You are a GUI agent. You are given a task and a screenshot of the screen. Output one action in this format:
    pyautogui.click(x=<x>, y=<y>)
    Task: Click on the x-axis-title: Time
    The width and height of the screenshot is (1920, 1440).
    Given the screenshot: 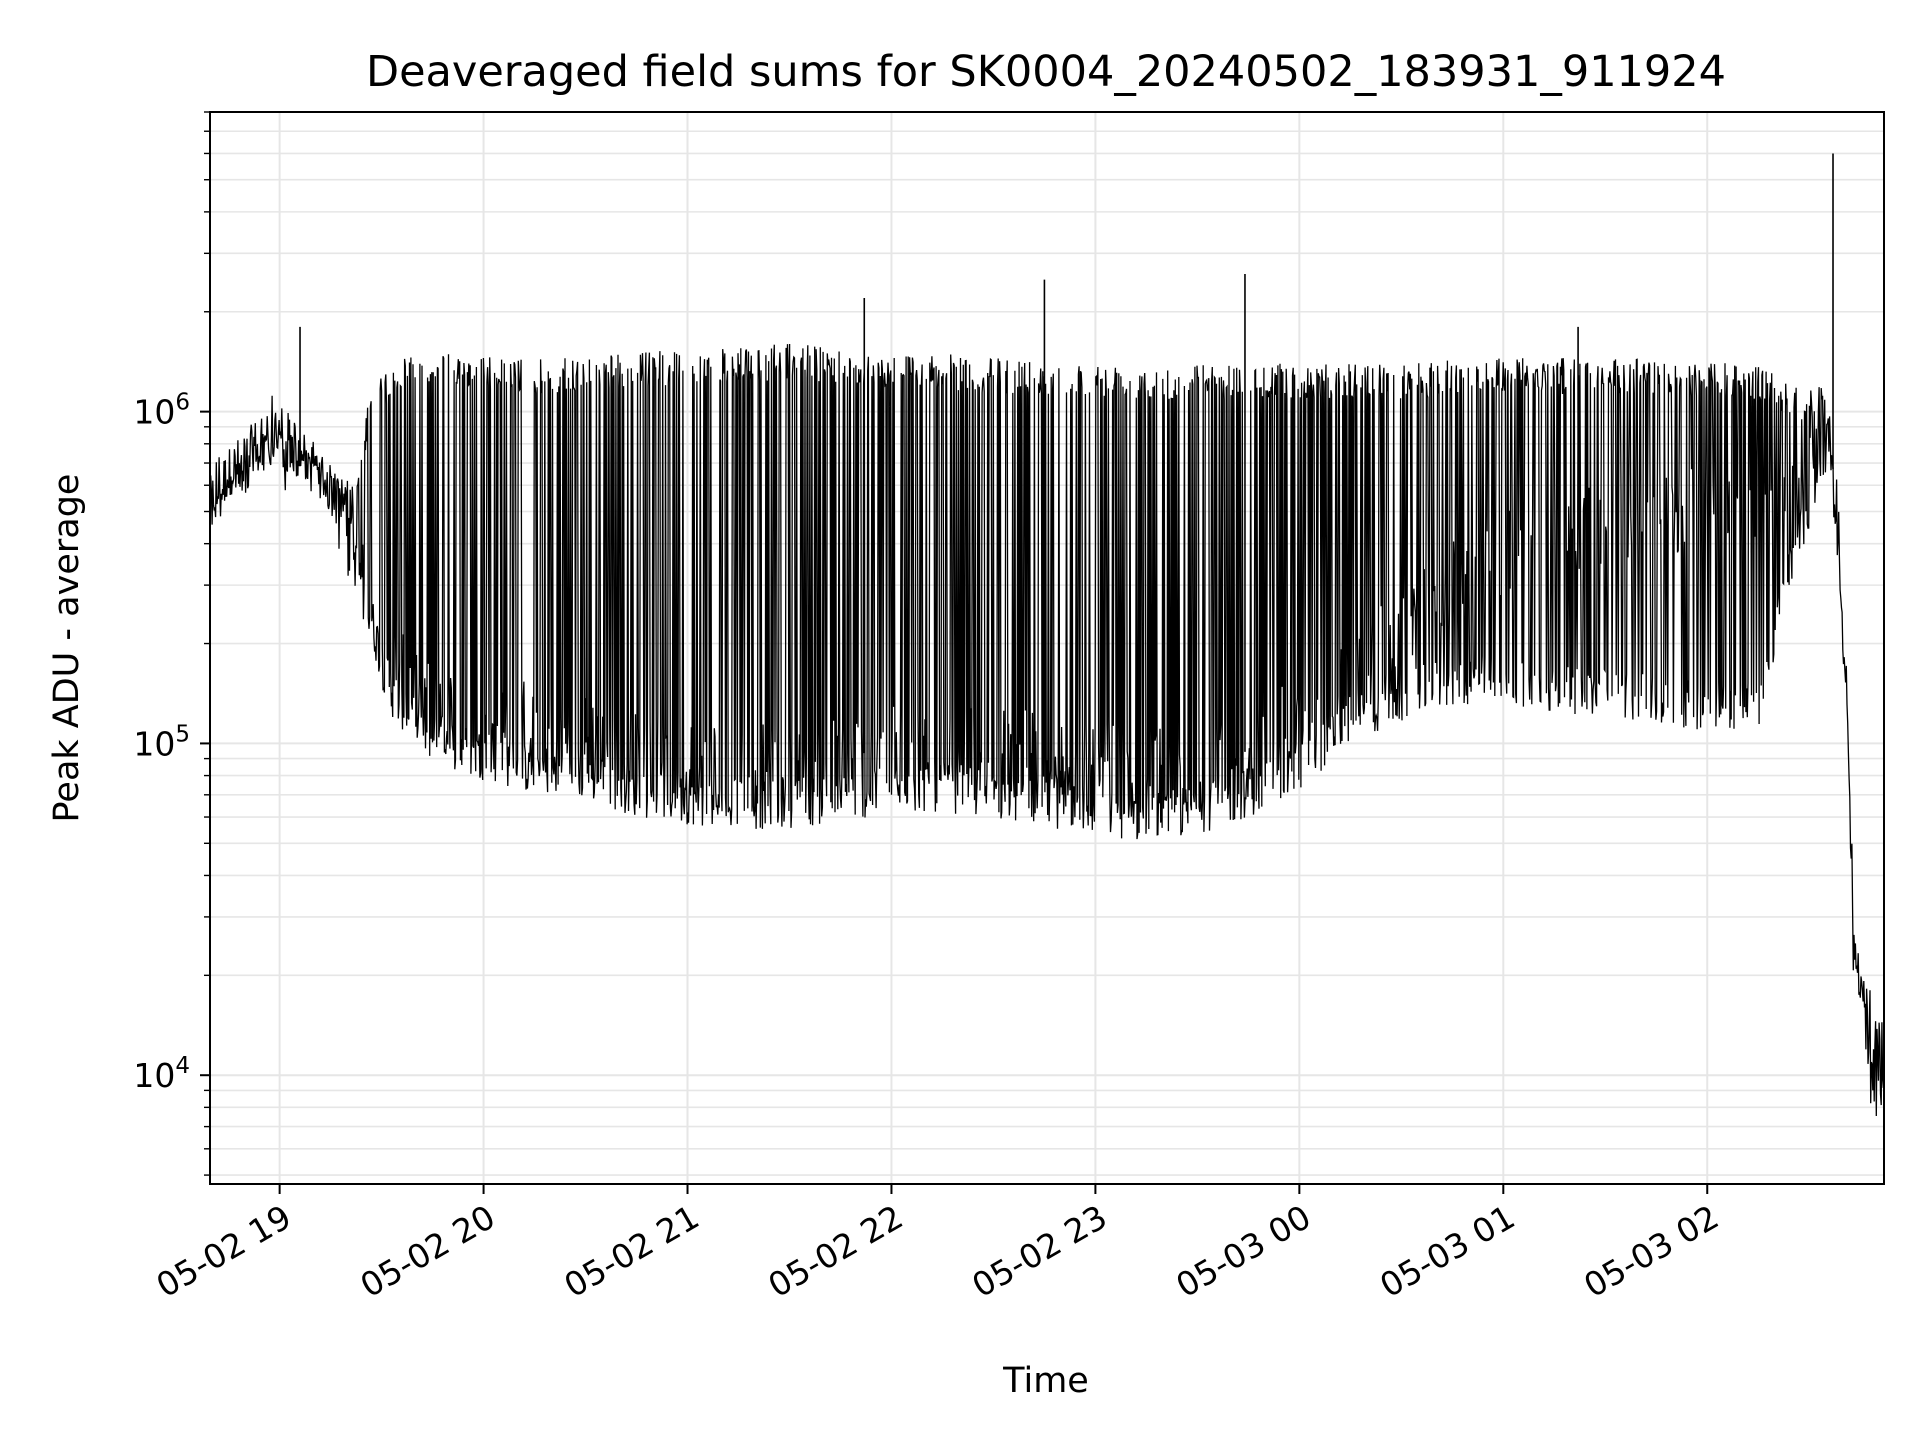 What is the action you would take?
    pyautogui.click(x=1045, y=1381)
    